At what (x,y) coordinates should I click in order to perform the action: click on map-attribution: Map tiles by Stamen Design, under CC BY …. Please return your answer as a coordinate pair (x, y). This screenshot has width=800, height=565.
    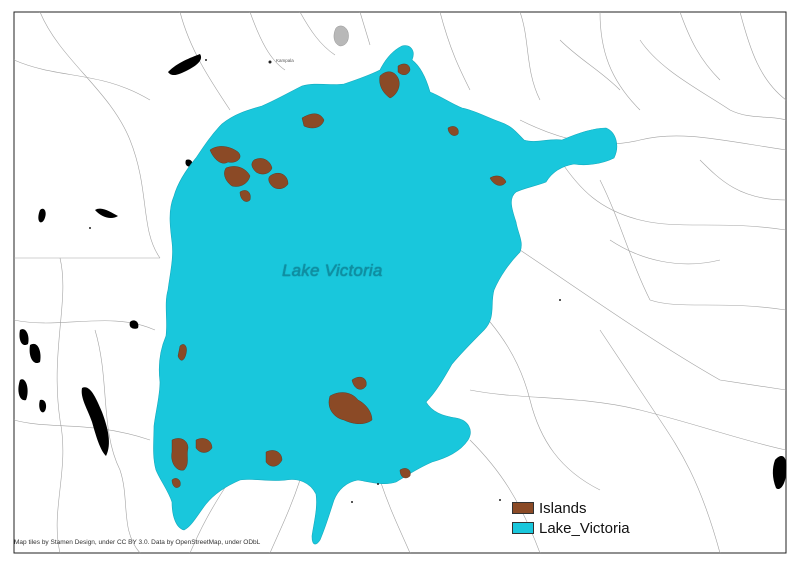
    Looking at the image, I should click on (137, 542).